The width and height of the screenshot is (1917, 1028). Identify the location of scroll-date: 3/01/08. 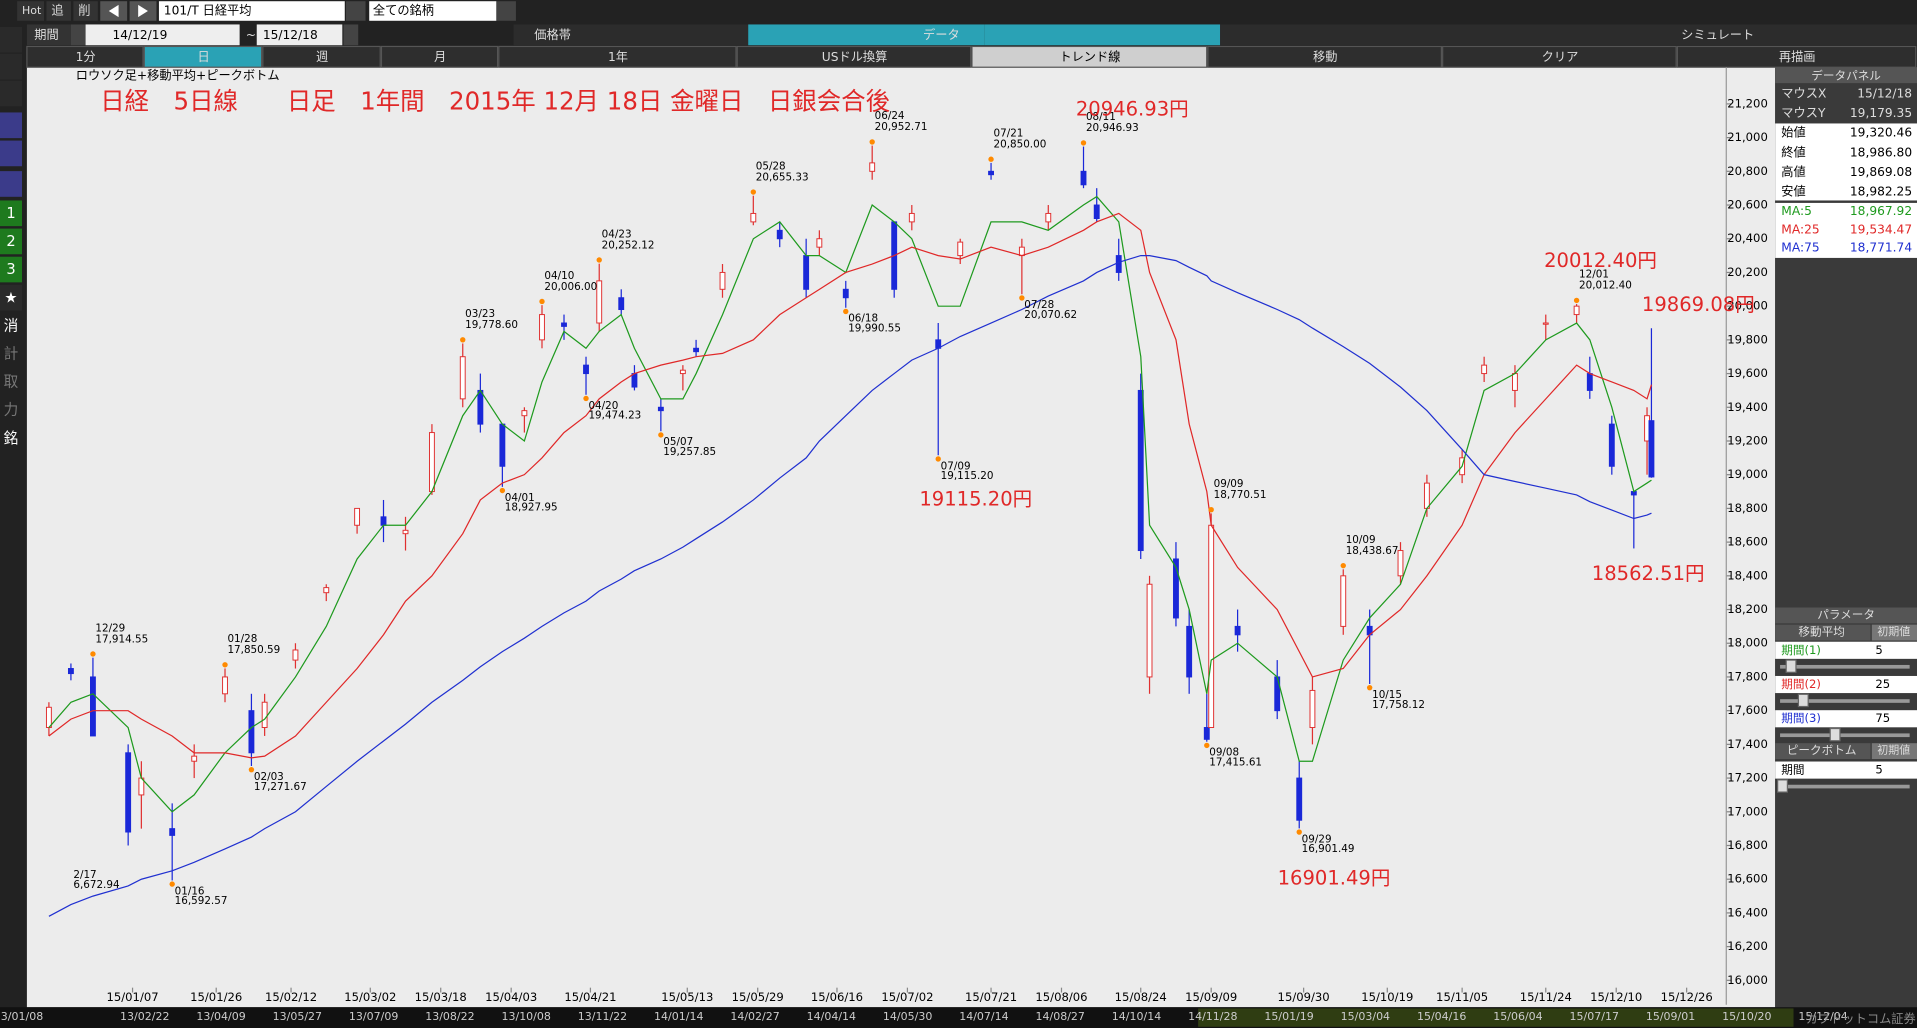
(22, 1016).